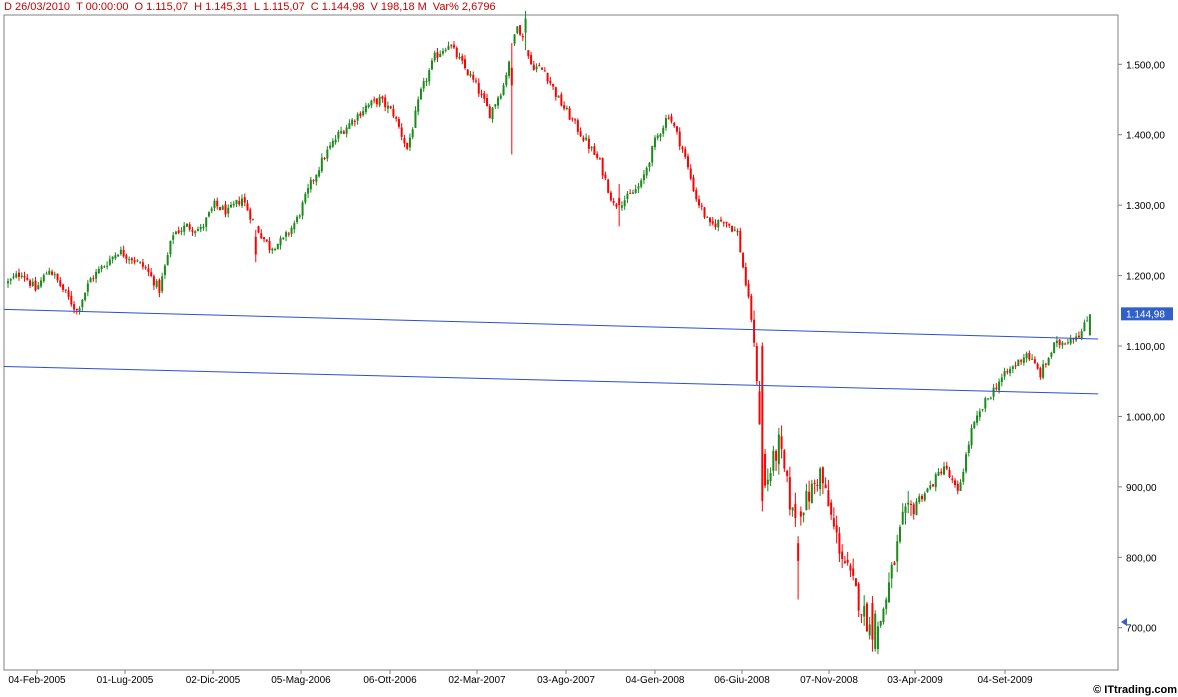 The image size is (1178, 697). What do you see at coordinates (1147, 314) in the screenshot?
I see `last-price-marker: 1.144,98` at bounding box center [1147, 314].